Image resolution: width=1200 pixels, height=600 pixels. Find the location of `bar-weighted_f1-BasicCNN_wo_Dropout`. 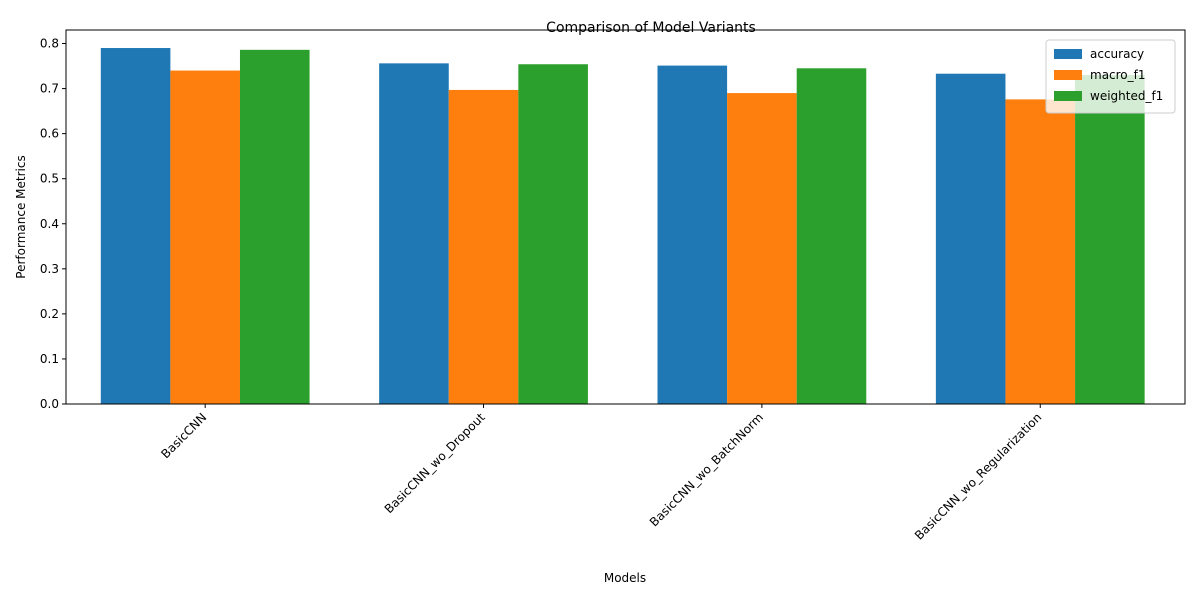

bar-weighted_f1-BasicCNN_wo_Dropout is located at coordinates (553, 234).